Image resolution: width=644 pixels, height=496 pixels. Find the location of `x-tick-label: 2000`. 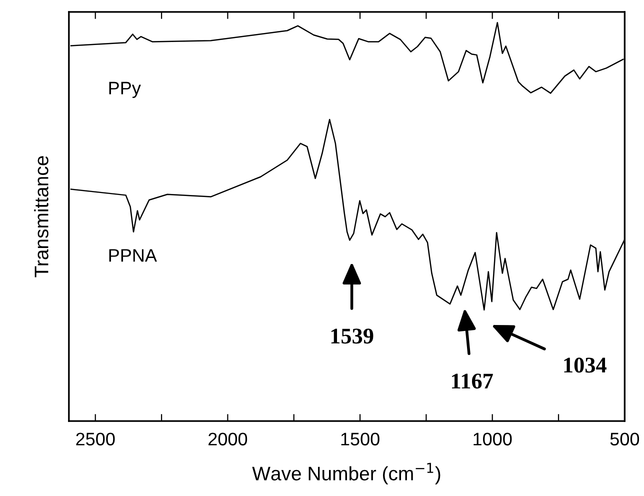

x-tick-label: 2000 is located at coordinates (228, 439).